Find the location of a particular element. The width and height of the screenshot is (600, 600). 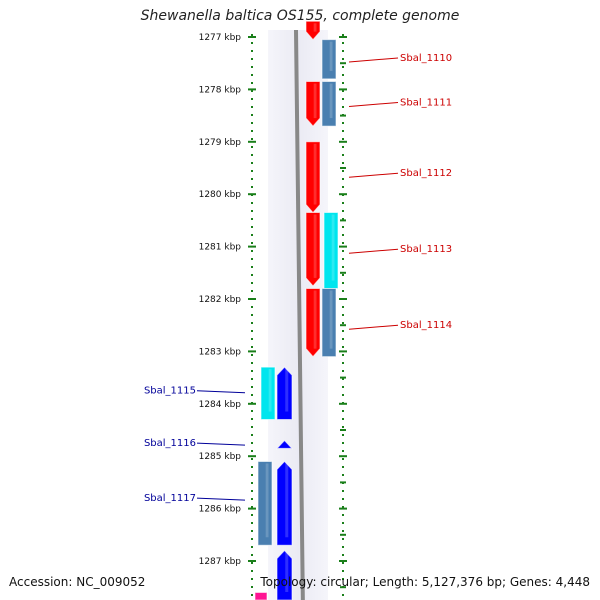

tick-label-1277: 1277 kbp is located at coordinates (220, 38).